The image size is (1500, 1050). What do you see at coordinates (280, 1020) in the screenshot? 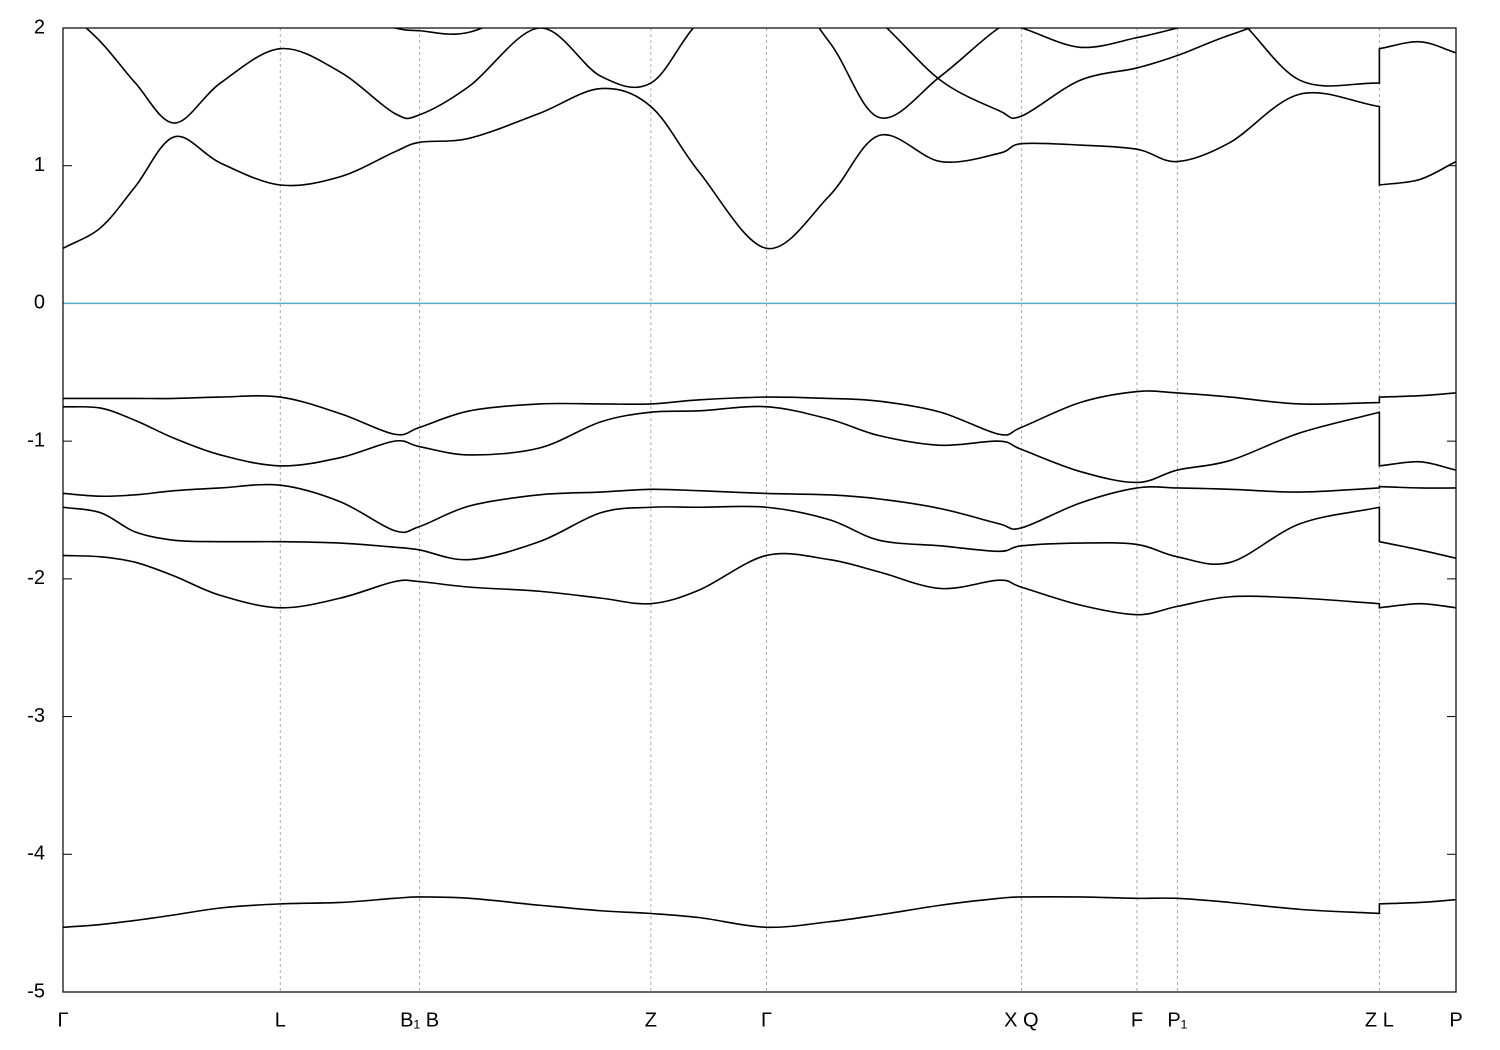
I see `x-tick-label: L` at bounding box center [280, 1020].